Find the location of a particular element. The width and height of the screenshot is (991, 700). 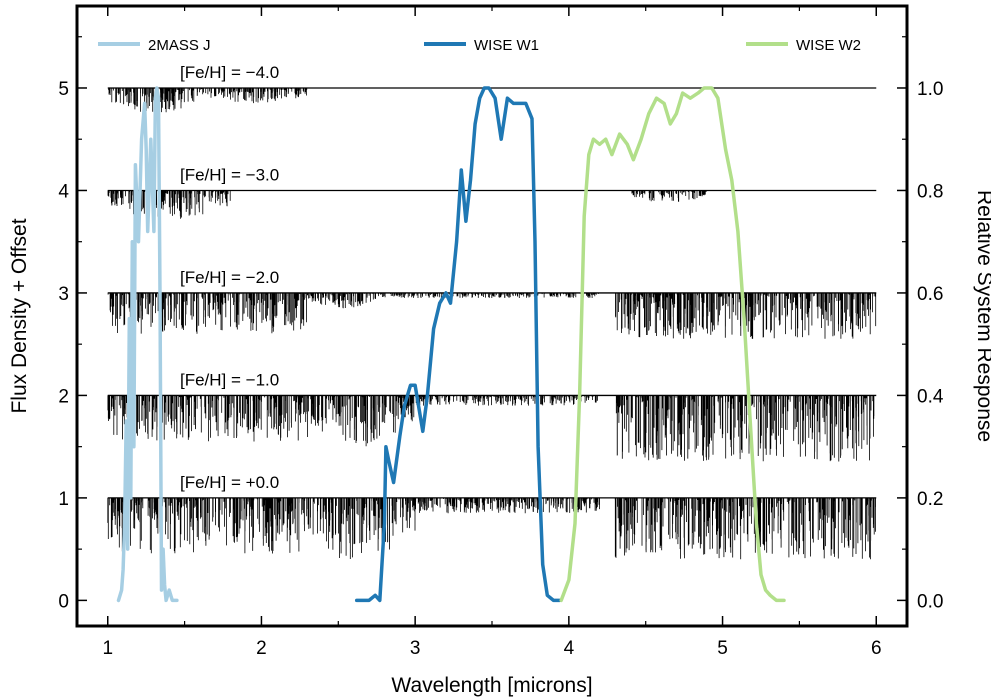

spectrum-label: [Fe/H] = −2.0 is located at coordinates (229, 277).